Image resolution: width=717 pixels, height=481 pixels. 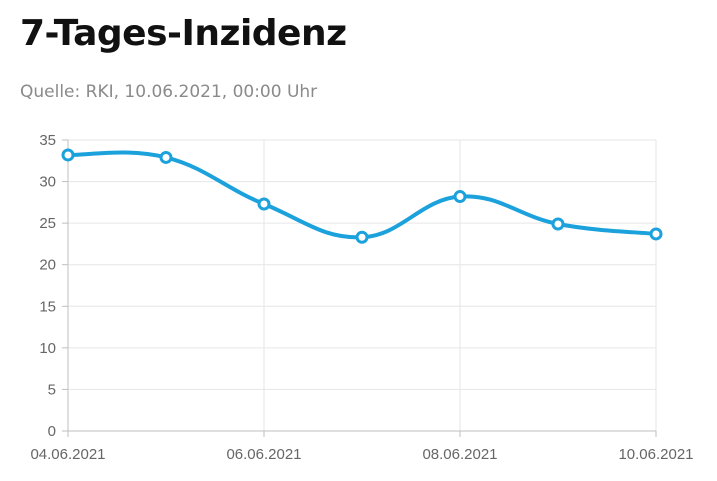 I want to click on x-axis-ticks: 04.06.2021 06.06.2021 08.06.2021 10.06.2021, so click(x=362, y=447).